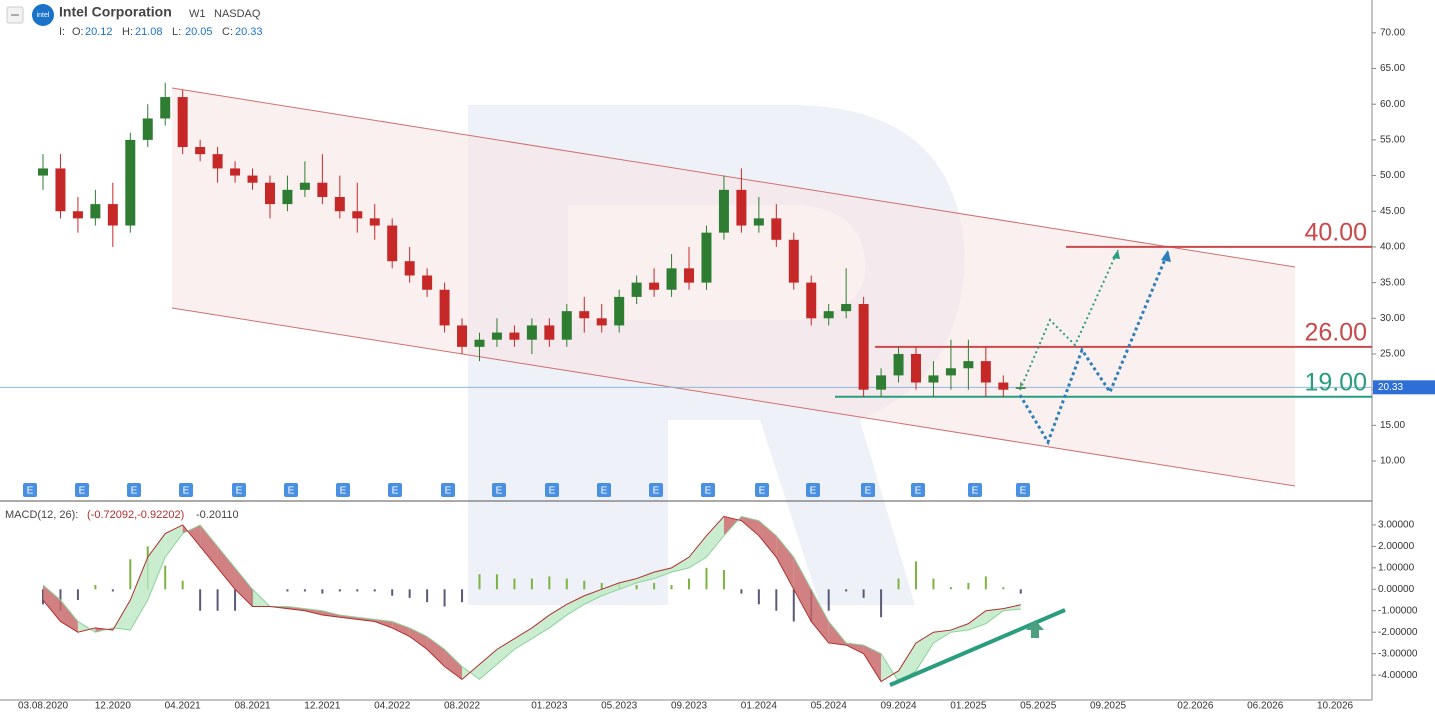 The image size is (1435, 718). I want to click on y-tick-label: 40.00, so click(1392, 247).